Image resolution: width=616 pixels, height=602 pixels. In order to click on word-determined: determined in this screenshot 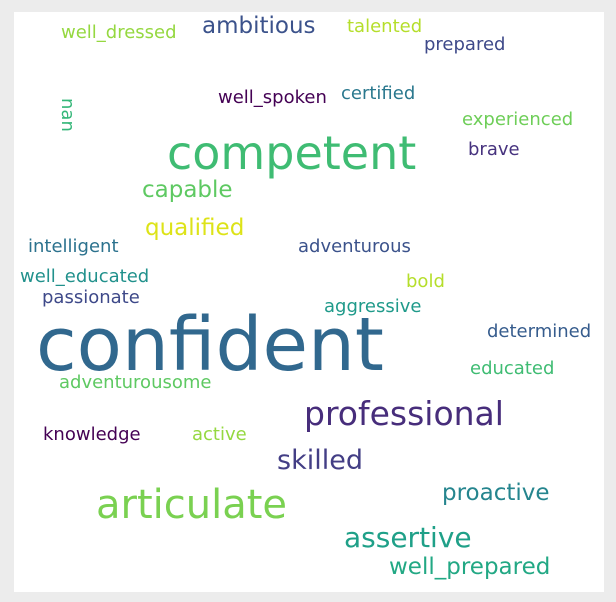, I will do `click(539, 331)`.